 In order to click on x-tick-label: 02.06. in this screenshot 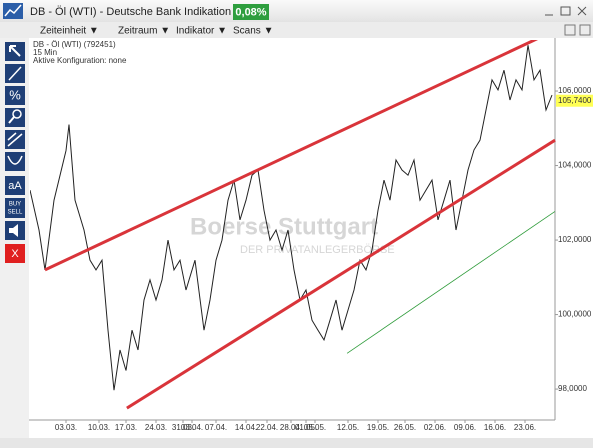, I will do `click(435, 427)`.